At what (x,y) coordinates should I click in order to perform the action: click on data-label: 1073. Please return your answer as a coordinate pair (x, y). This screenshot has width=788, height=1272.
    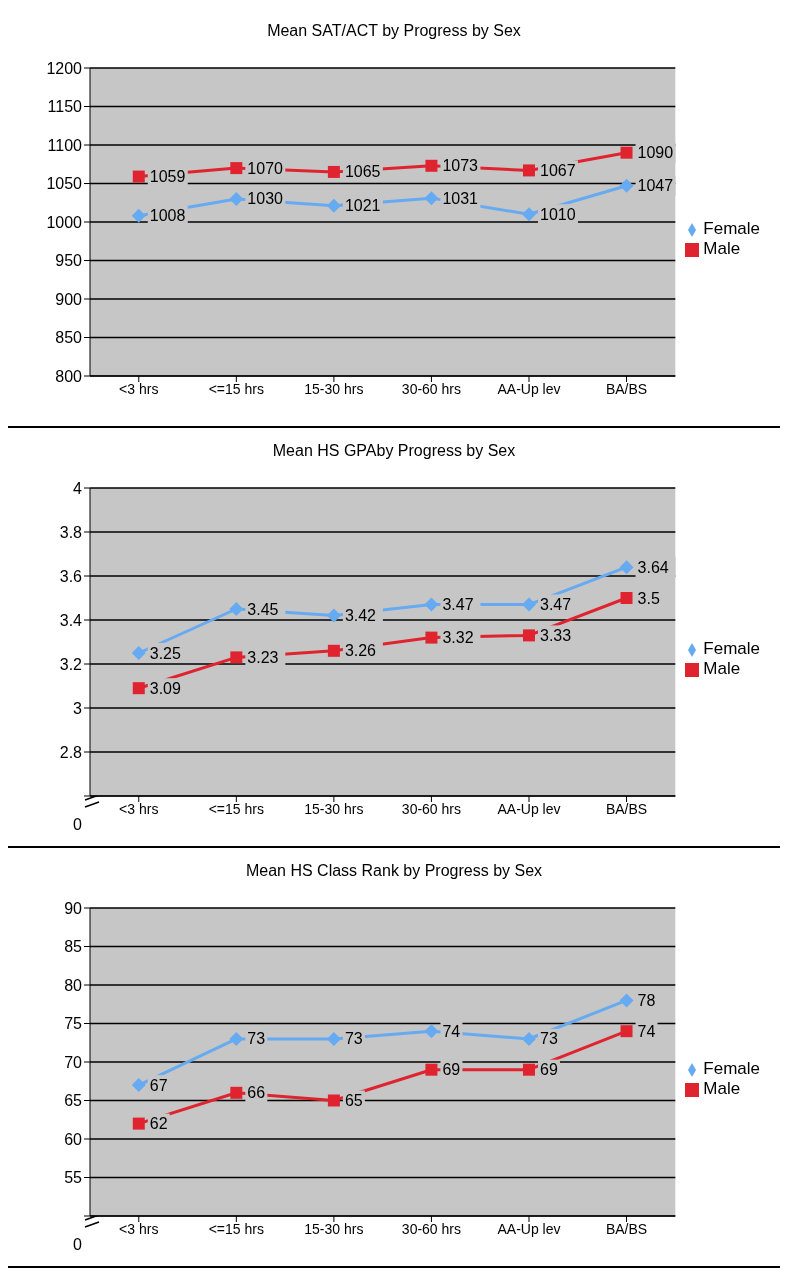
    Looking at the image, I should click on (460, 166).